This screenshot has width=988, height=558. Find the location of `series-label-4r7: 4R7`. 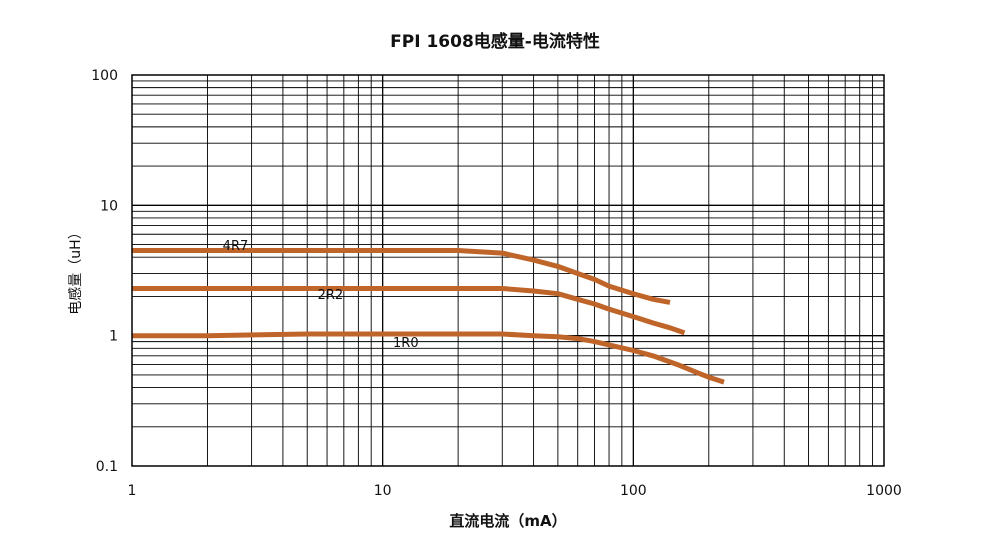

series-label-4r7: 4R7 is located at coordinates (236, 246).